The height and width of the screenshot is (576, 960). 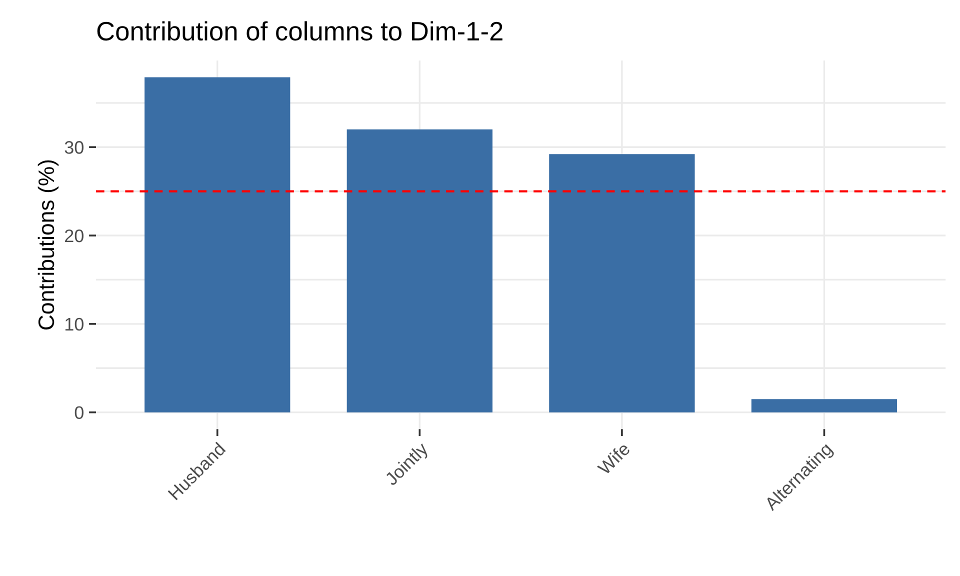 What do you see at coordinates (613, 458) in the screenshot?
I see `x-tick-label: Wife` at bounding box center [613, 458].